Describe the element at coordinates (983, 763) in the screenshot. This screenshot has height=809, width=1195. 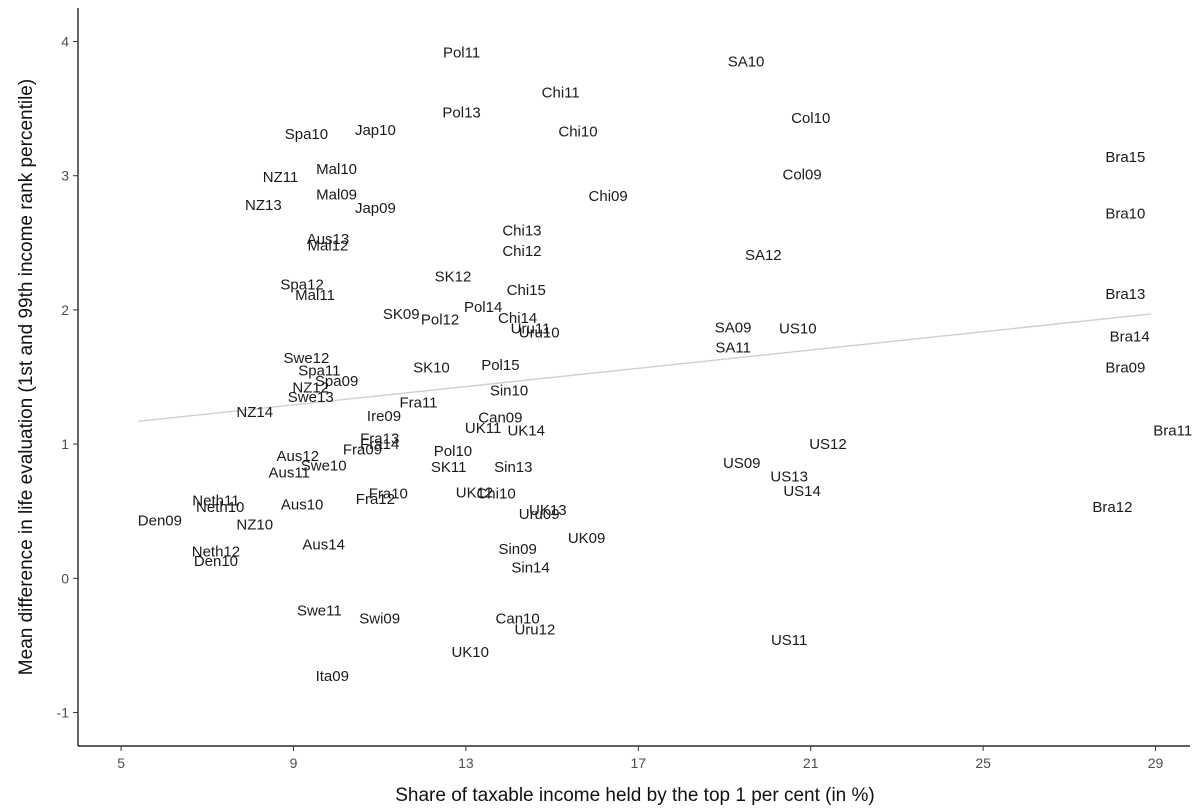
I see `x-tick-label: 25` at that location.